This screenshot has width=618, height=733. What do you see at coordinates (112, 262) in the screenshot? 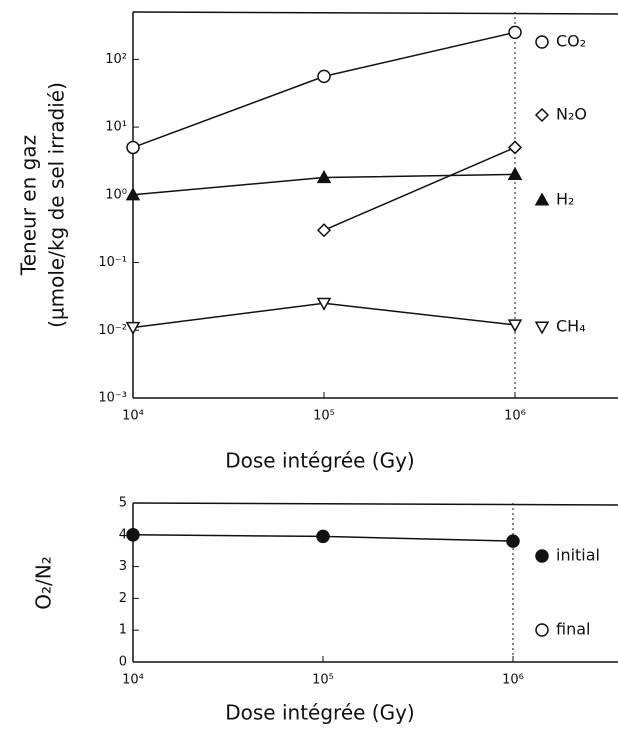
I see `y-tick-label: 10⁻¹` at bounding box center [112, 262].